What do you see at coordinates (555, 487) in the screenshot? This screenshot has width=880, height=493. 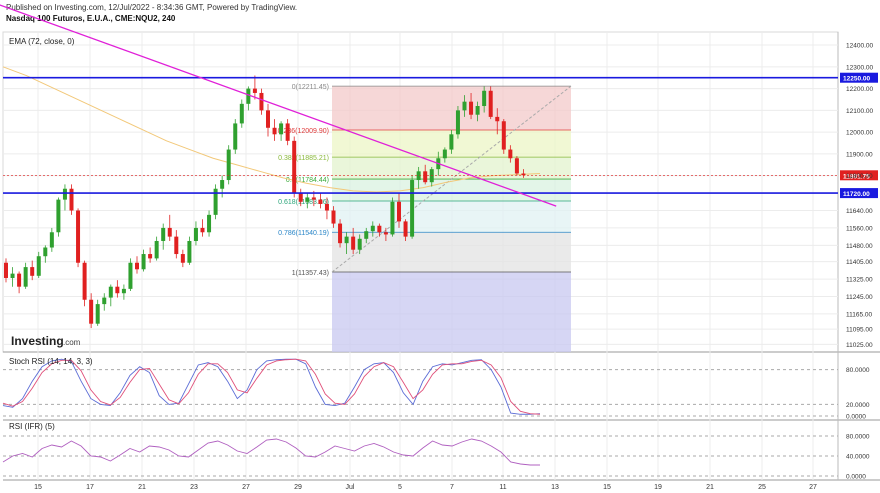 I see `x-tick-label: 13` at bounding box center [555, 487].